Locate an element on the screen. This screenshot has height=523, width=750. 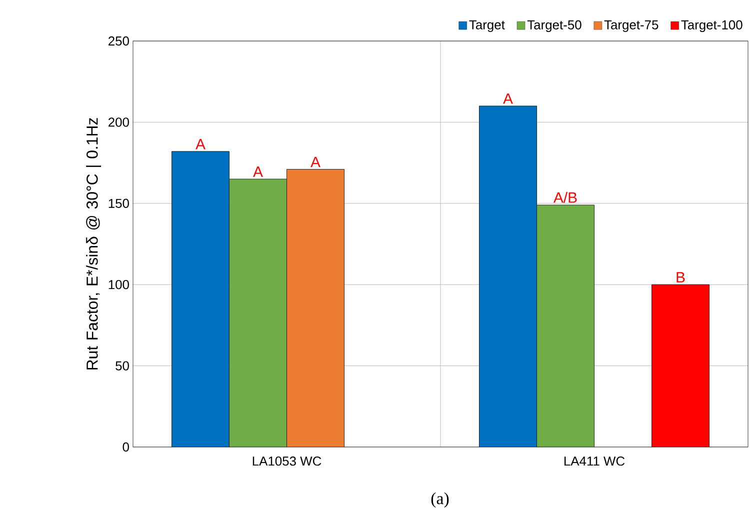
data-label: B is located at coordinates (680, 277).